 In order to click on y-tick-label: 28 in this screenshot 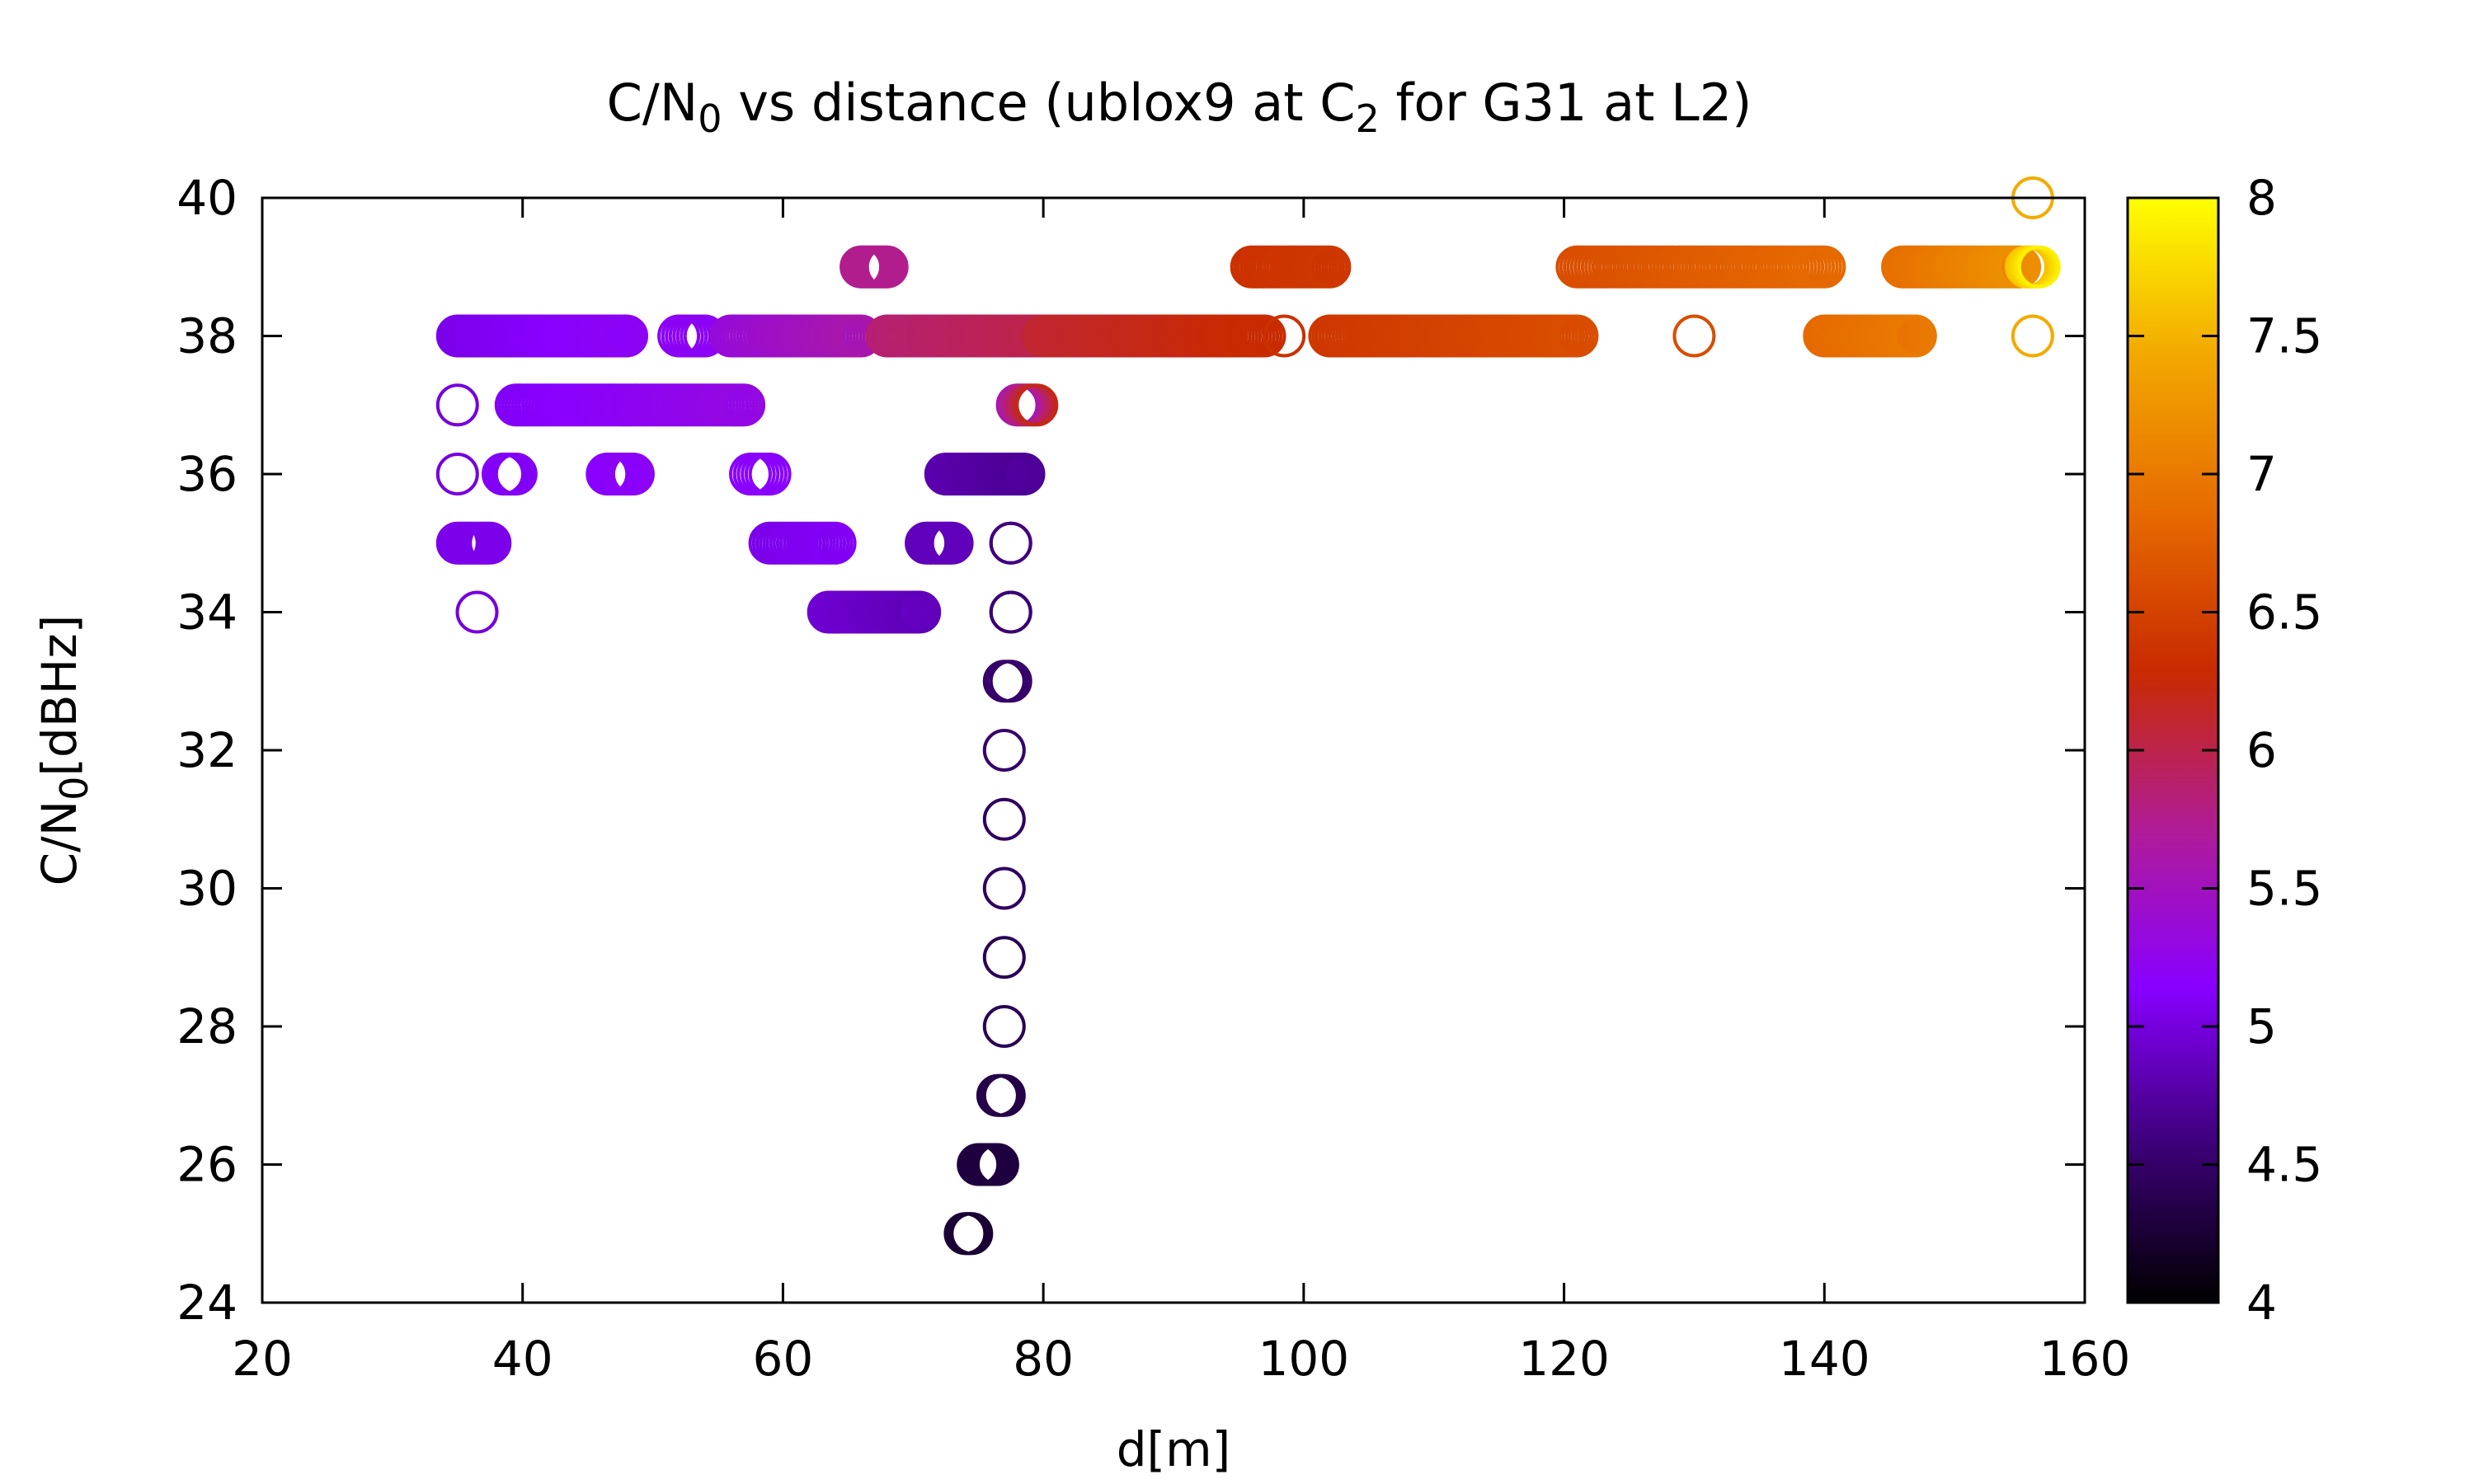, I will do `click(207, 1026)`.